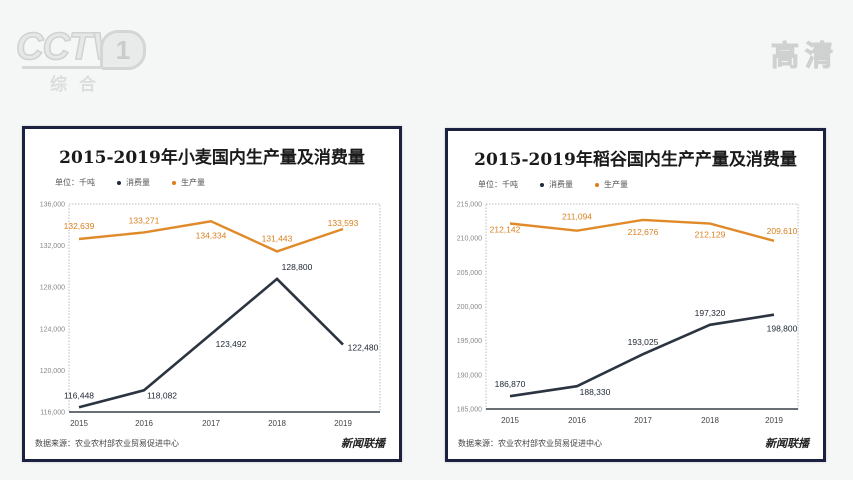 This screenshot has width=853, height=480. What do you see at coordinates (469, 239) in the screenshot?
I see `svg-text: 210,000` at bounding box center [469, 239].